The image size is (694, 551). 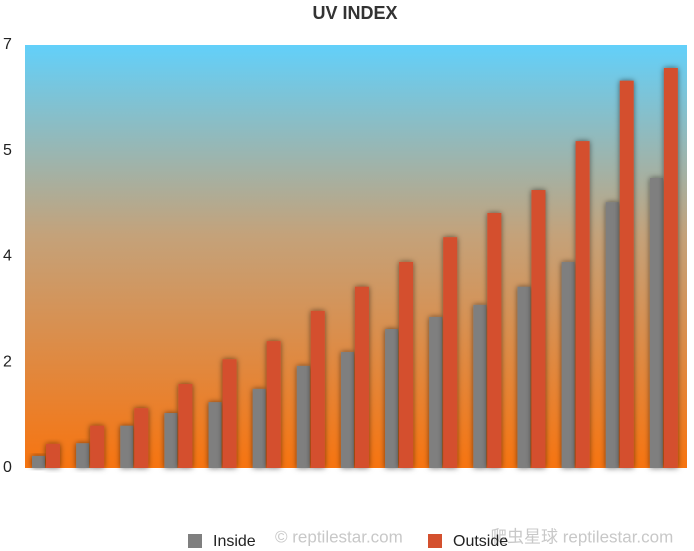 I want to click on watermark: © reptilestar.com, so click(x=339, y=536).